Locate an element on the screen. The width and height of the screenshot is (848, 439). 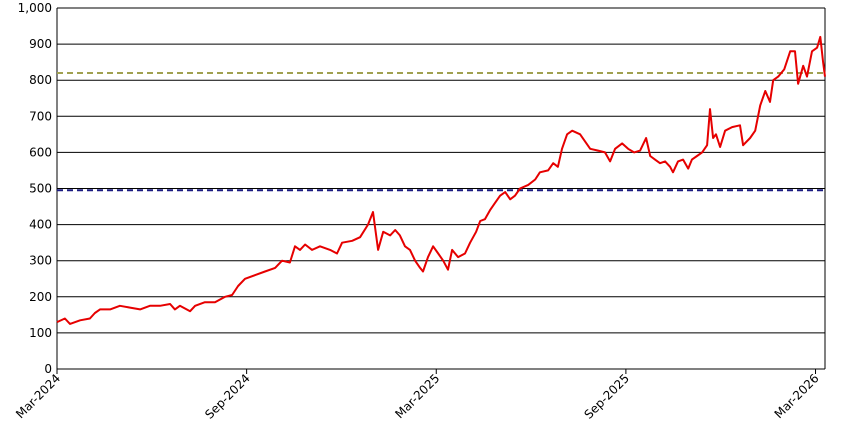
y-tick-label: 1,000 is located at coordinates (35, 8).